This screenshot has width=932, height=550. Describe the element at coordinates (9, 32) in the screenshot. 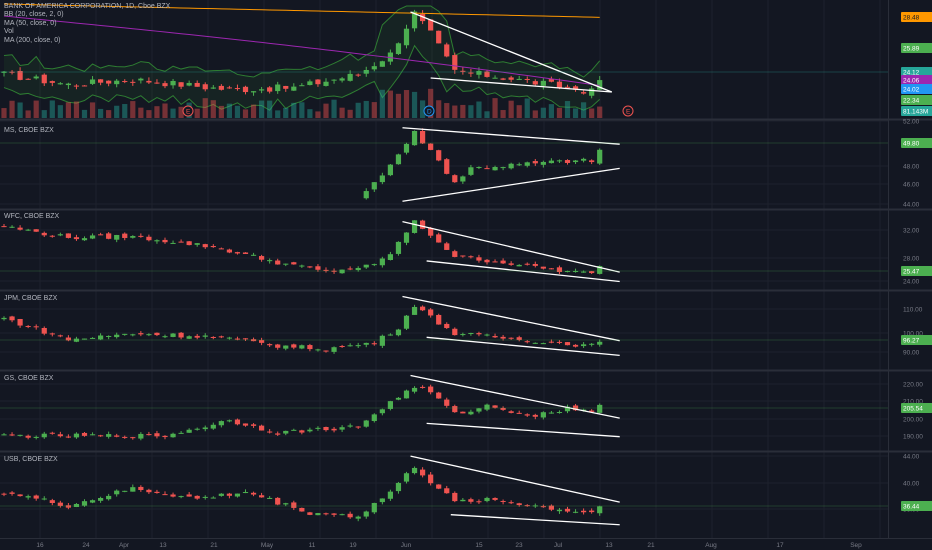

I see `indicator-vol: Vol` at that location.